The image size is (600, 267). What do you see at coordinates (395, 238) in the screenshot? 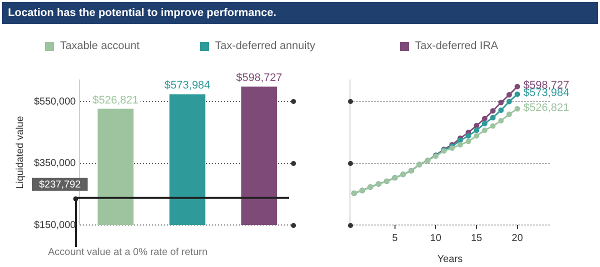
I see `x-tick-label: 5` at bounding box center [395, 238].